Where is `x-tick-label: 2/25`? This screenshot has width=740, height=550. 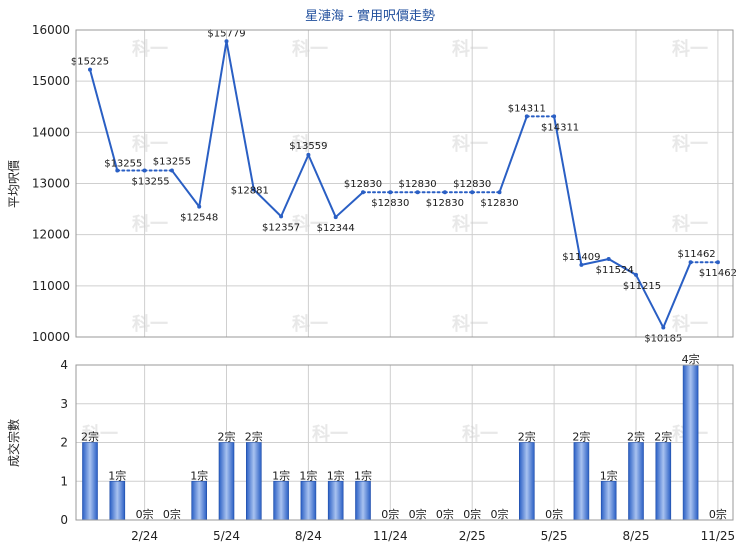
x-tick-label: 2/25 is located at coordinates (472, 536).